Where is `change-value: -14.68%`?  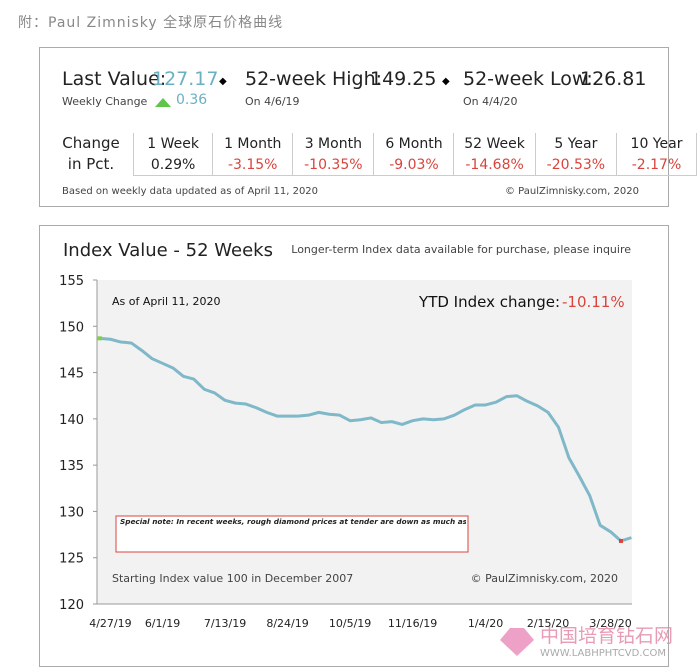 change-value: -14.68% is located at coordinates (494, 165).